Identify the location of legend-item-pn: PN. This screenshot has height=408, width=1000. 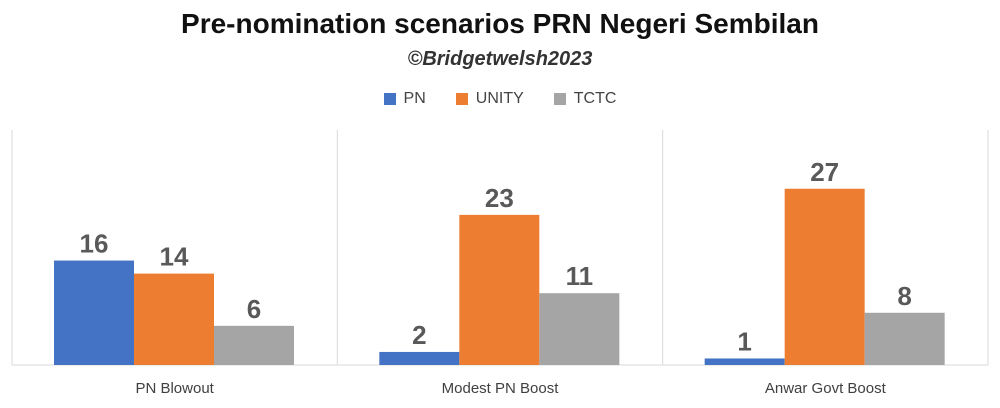
(404, 99).